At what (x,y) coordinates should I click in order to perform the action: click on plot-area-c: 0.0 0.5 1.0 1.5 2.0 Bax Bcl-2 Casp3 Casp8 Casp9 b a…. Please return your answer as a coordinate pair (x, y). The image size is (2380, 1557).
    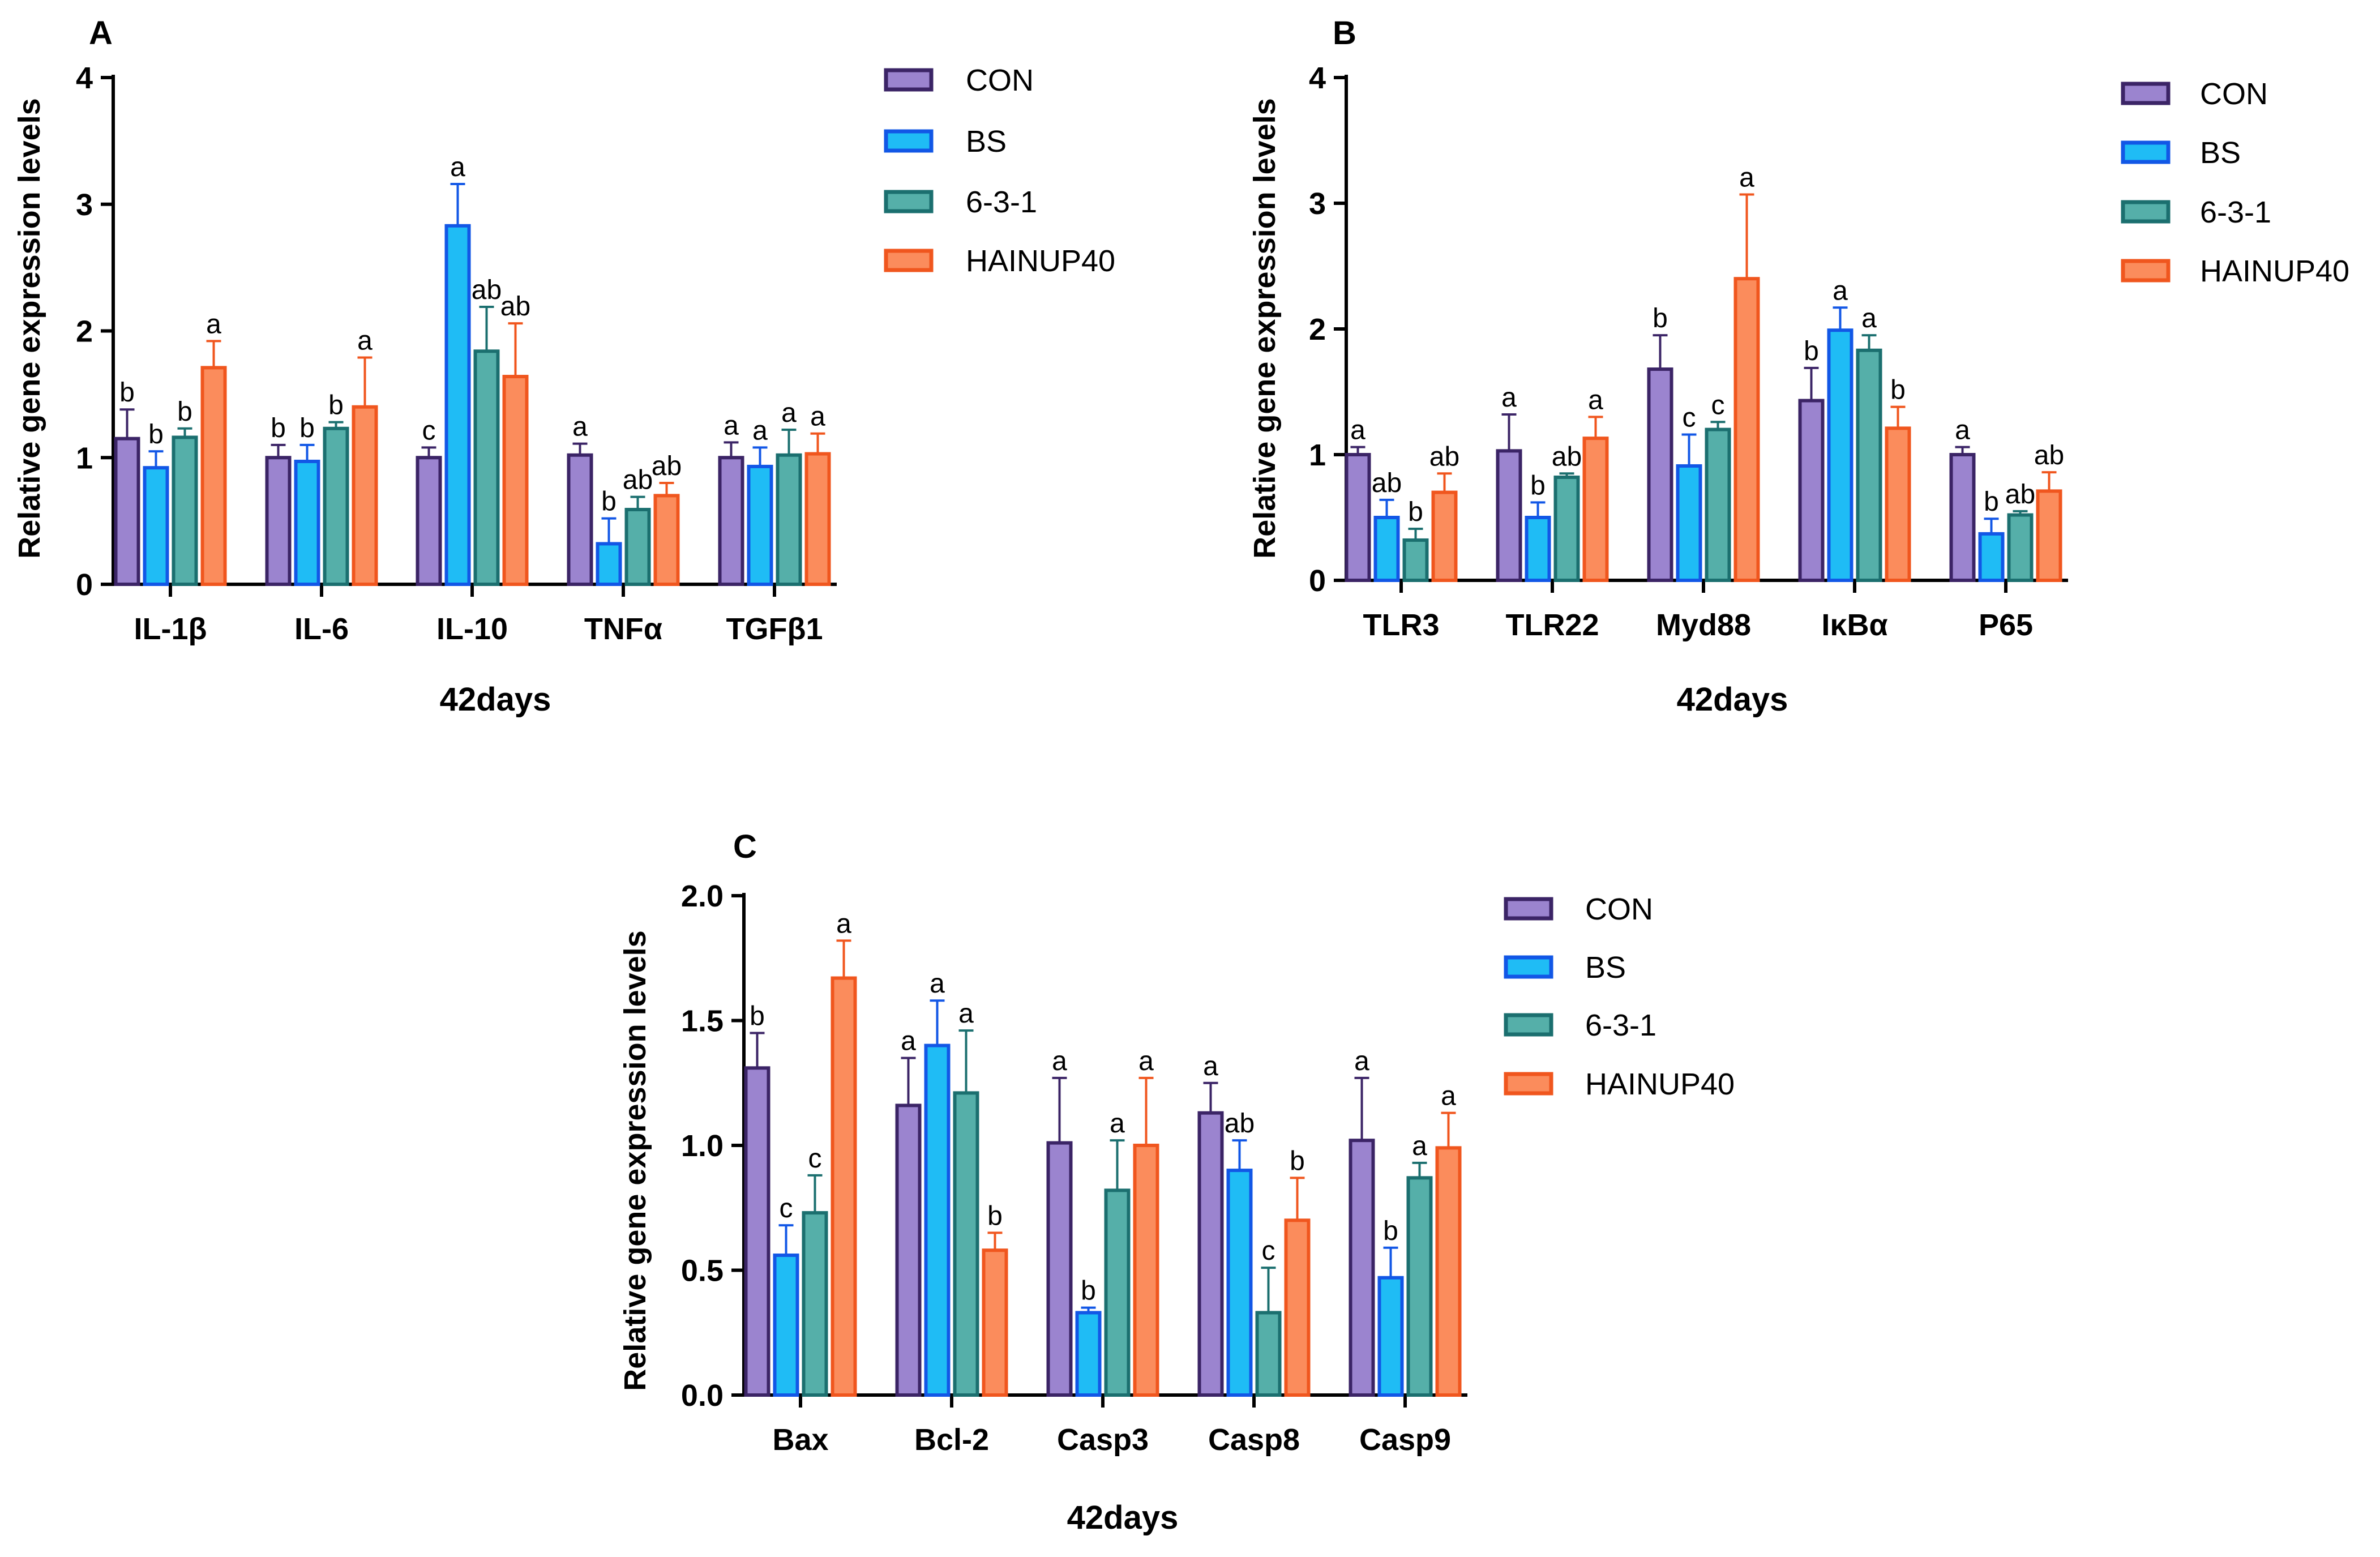
    Looking at the image, I should click on (1074, 1168).